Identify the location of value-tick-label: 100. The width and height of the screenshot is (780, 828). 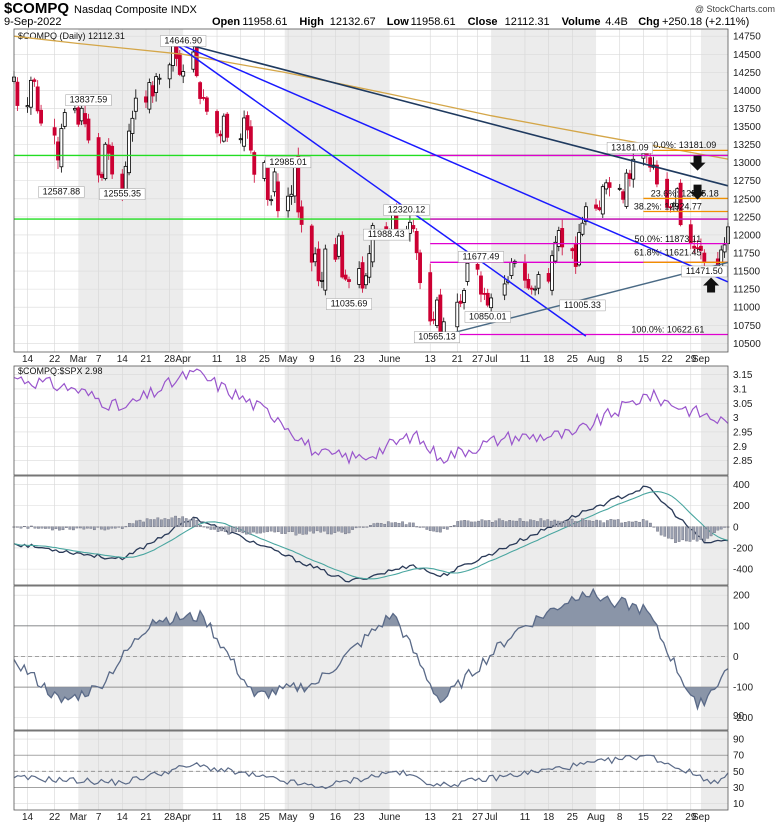
(741, 626).